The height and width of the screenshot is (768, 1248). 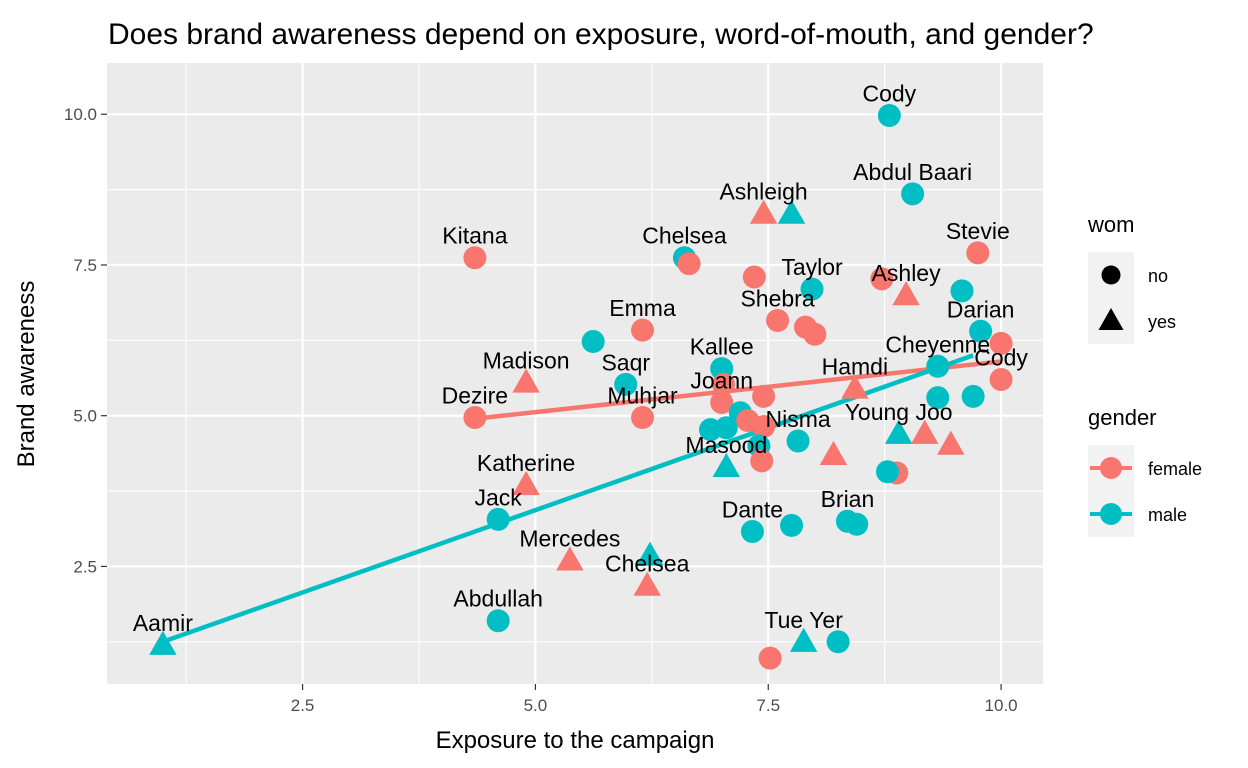 I want to click on point-label: Ashley, so click(x=907, y=273).